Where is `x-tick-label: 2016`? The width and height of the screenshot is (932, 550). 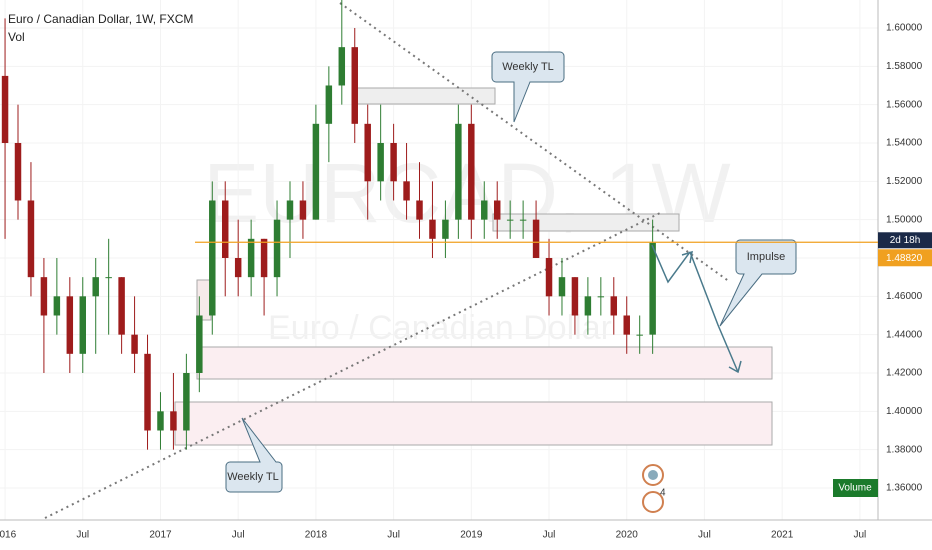
x-tick-label: 2016 is located at coordinates (8, 535).